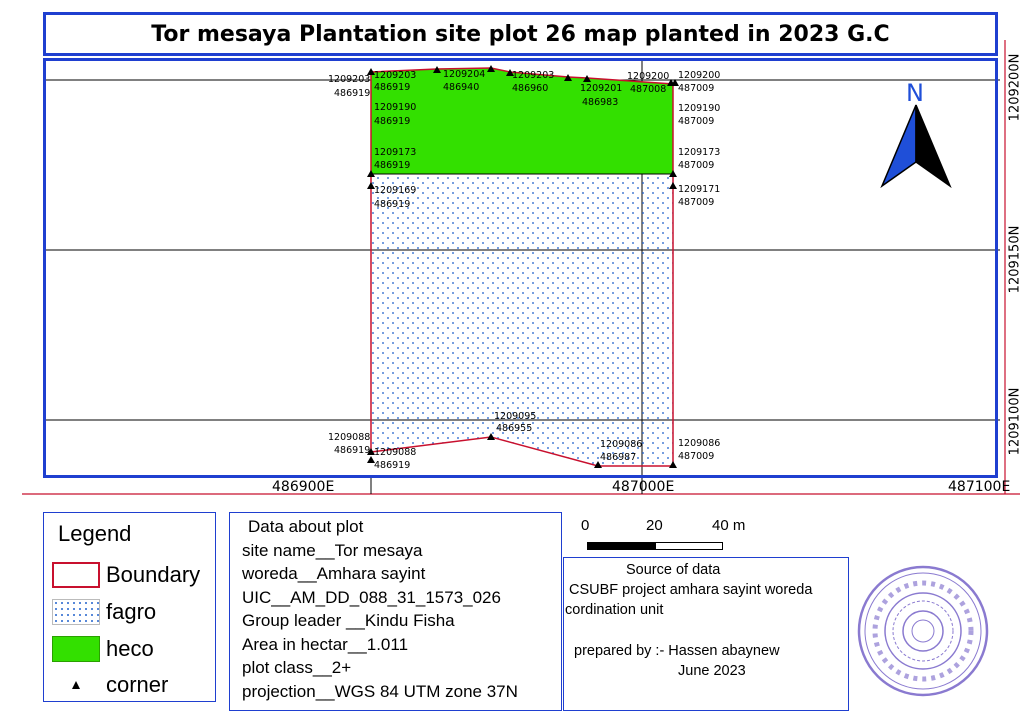 Image resolution: width=1024 pixels, height=724 pixels. Describe the element at coordinates (699, 189) in the screenshot. I see `corner-label-n: 1209171` at that location.